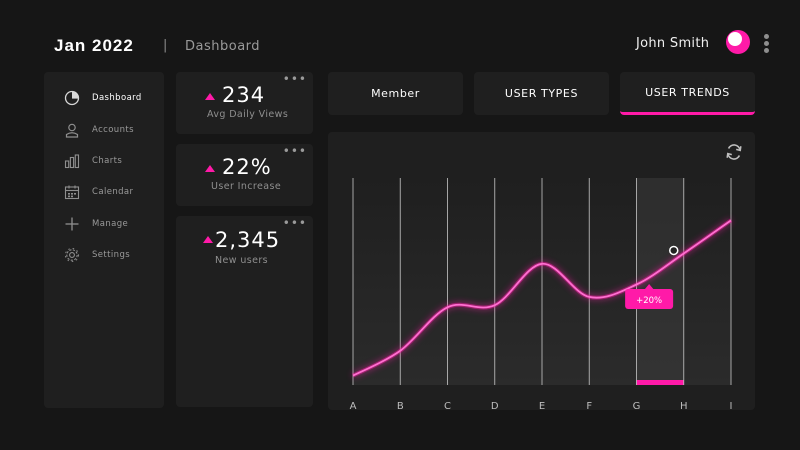  Describe the element at coordinates (72, 255) in the screenshot. I see `gear-icon` at that location.